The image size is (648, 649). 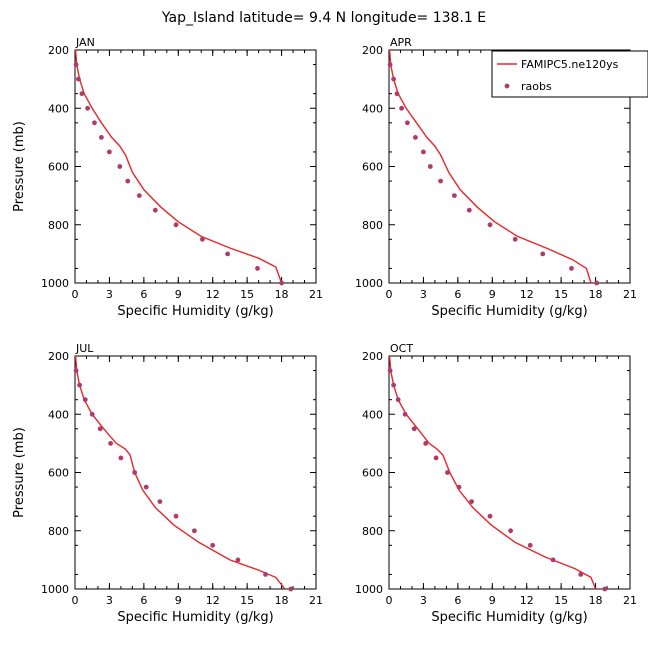 I want to click on panel-label: JAN, so click(x=85, y=42).